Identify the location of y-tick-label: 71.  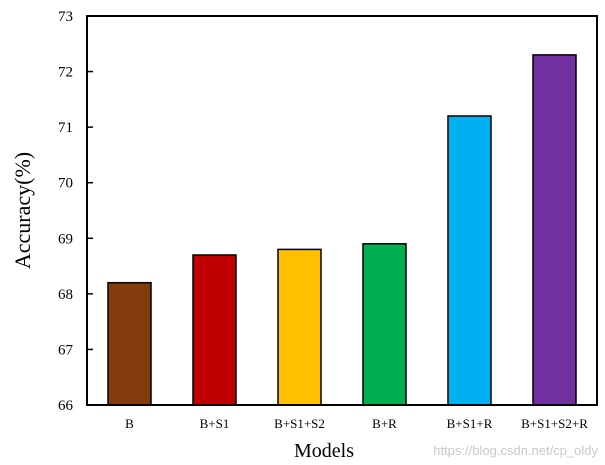
(65, 128).